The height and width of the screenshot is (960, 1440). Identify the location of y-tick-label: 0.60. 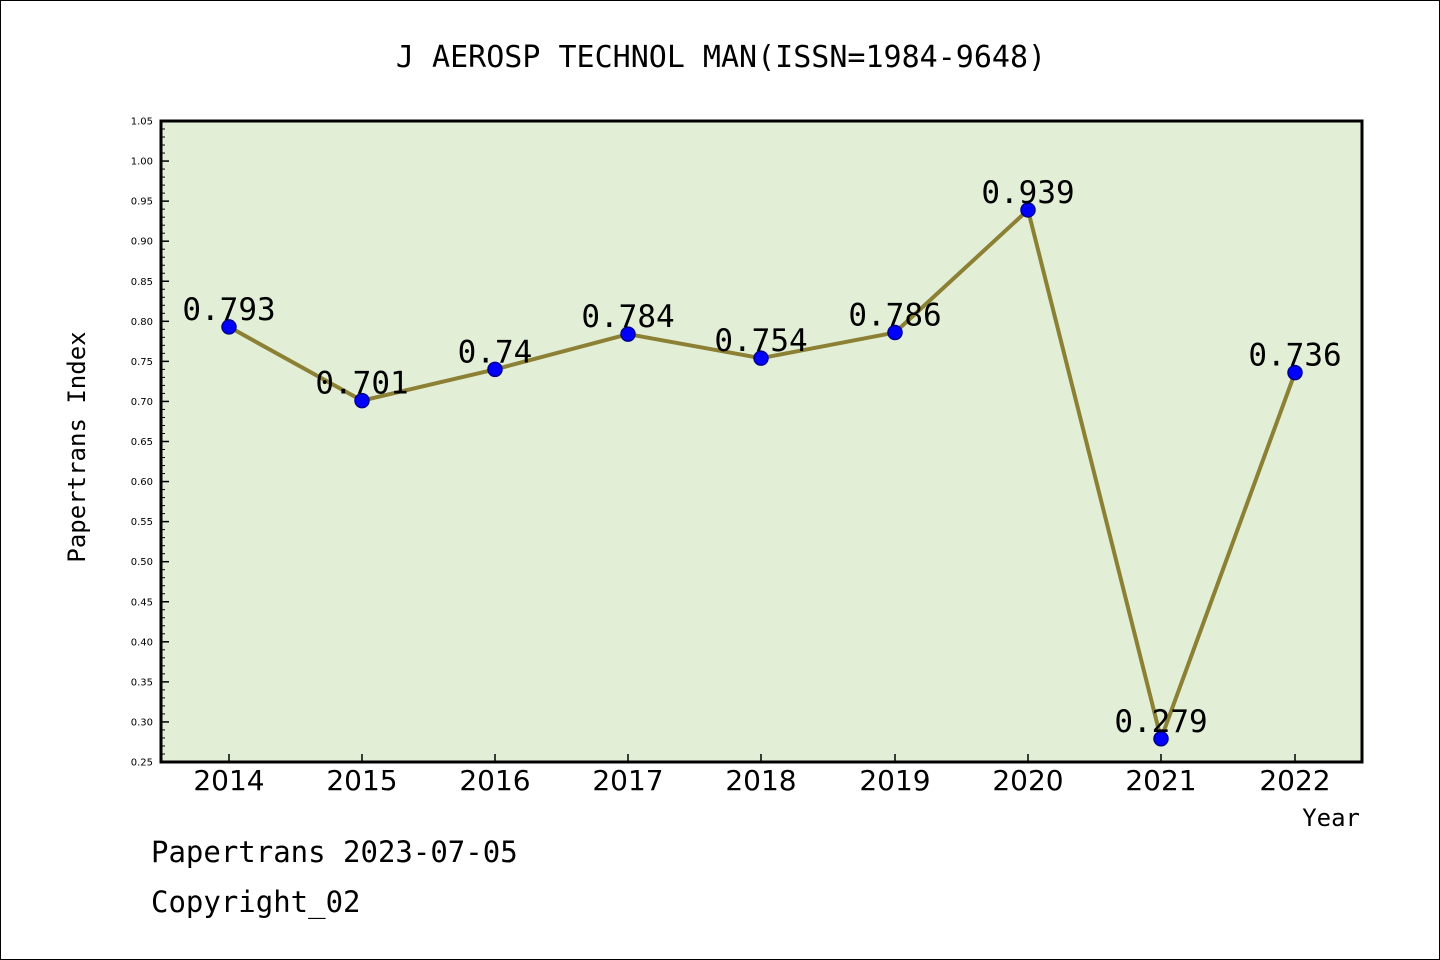
(142, 482).